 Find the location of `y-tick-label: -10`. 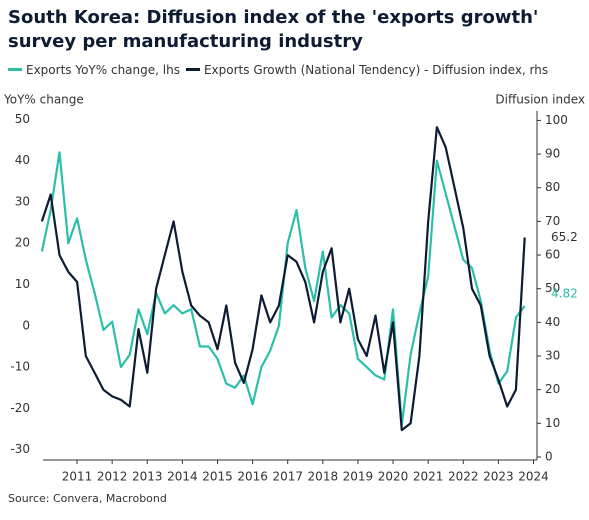

y-tick-label: -10 is located at coordinates (20, 367).